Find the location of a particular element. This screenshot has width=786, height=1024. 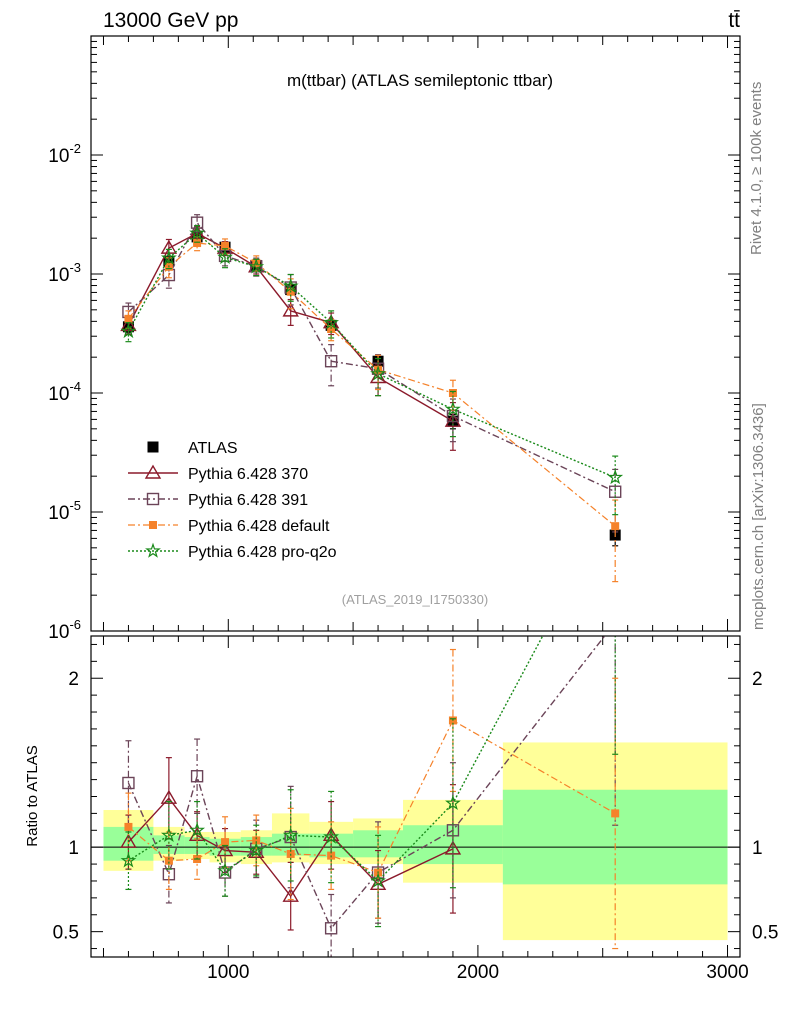

legend-item-p370: Pythia 6.428 370 is located at coordinates (218, 473).